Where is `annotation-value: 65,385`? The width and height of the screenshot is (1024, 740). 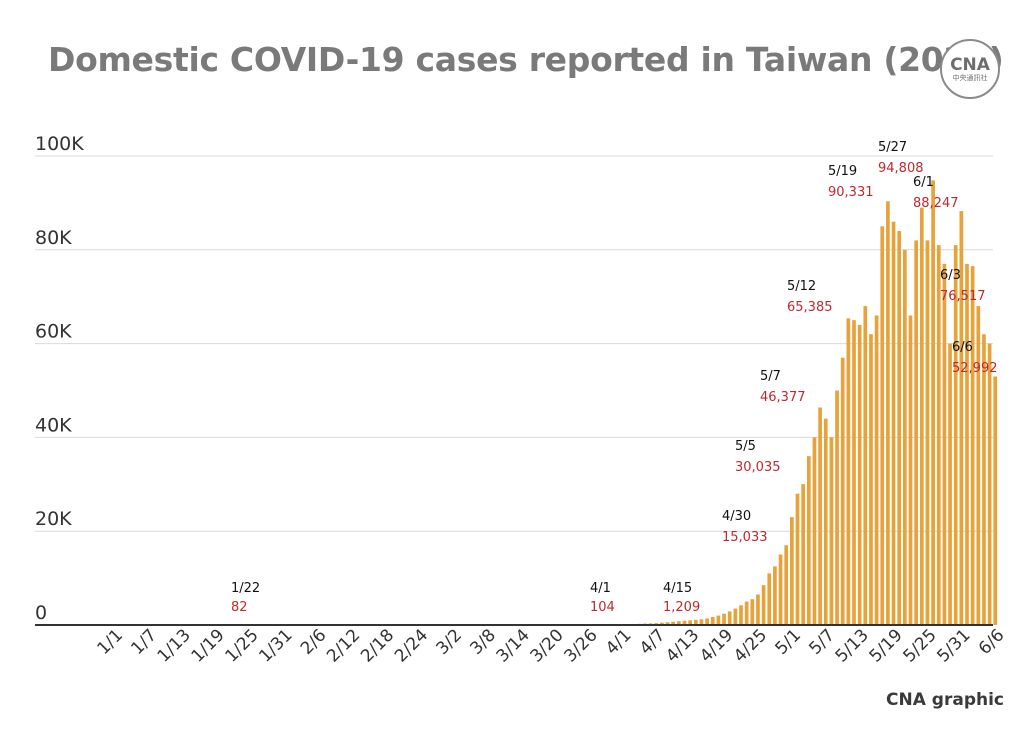 annotation-value: 65,385 is located at coordinates (810, 307).